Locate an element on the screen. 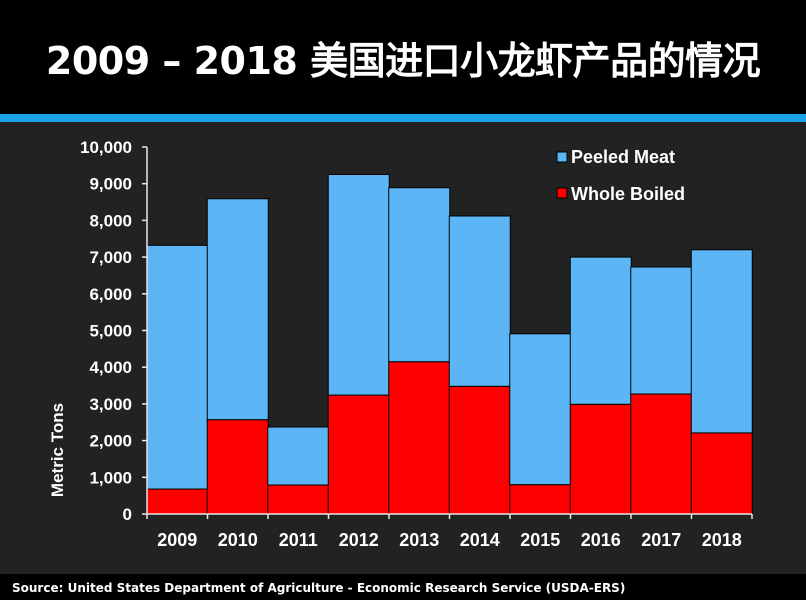  y-axis-label: Metric Tons is located at coordinates (57, 450).